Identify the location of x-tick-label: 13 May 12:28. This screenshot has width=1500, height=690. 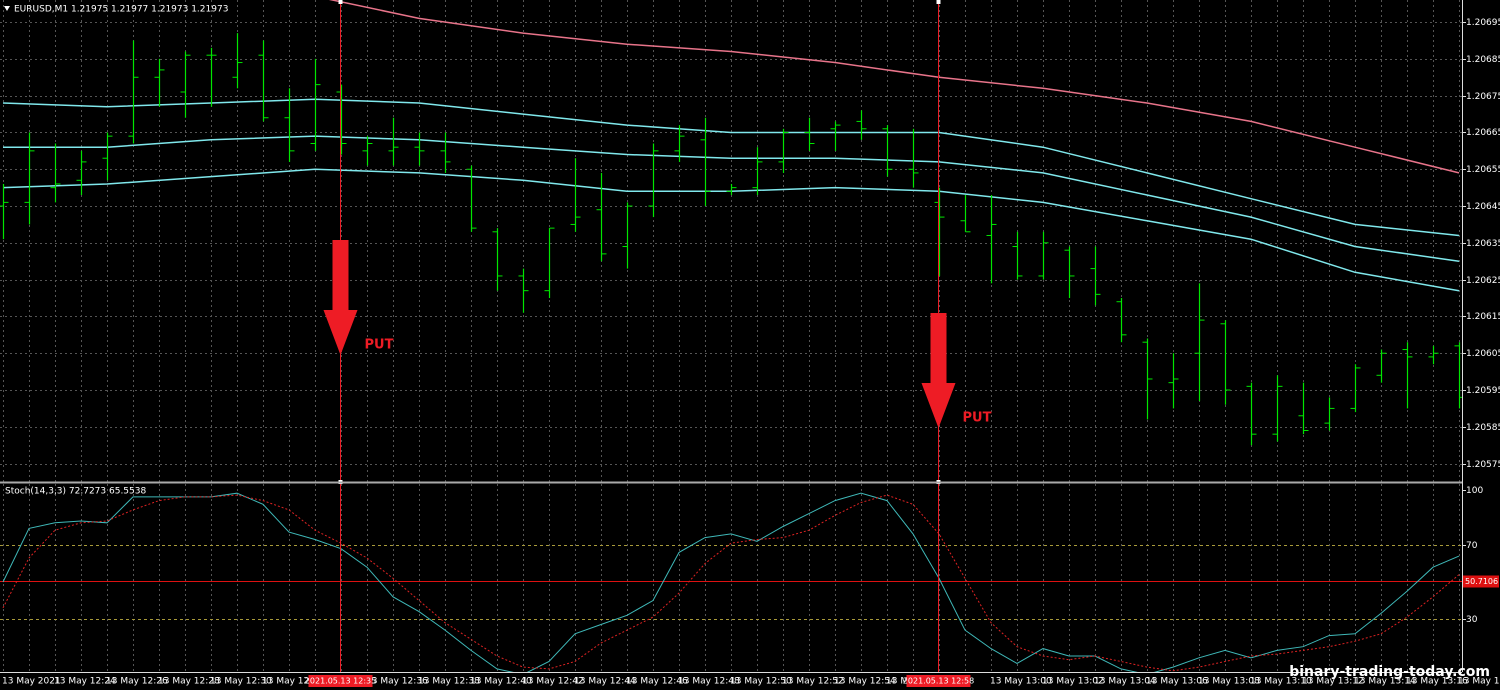
(189, 682).